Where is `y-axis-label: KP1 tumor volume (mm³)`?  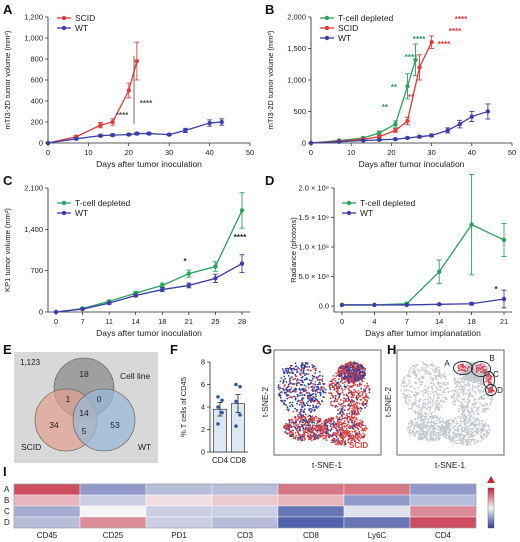 y-axis-label: KP1 tumor volume (mm³) is located at coordinates (7, 250).